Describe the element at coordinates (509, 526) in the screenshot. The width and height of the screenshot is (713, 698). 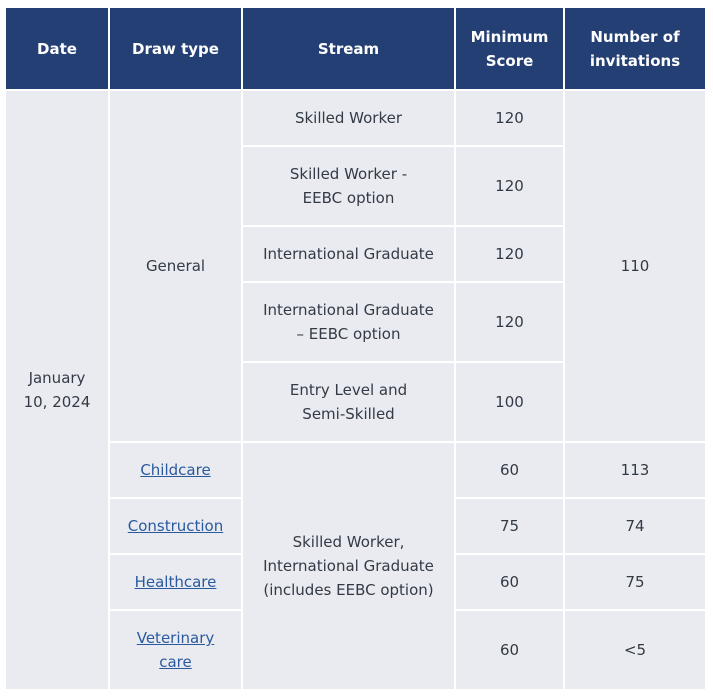
I see `score-cell: 75` at that location.